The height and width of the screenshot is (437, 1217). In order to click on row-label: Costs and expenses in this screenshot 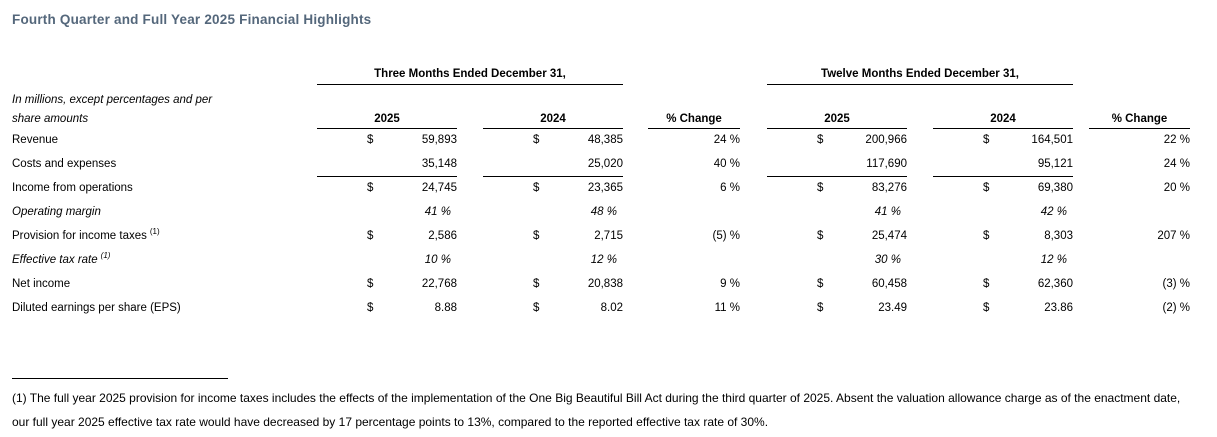, I will do `click(64, 164)`.